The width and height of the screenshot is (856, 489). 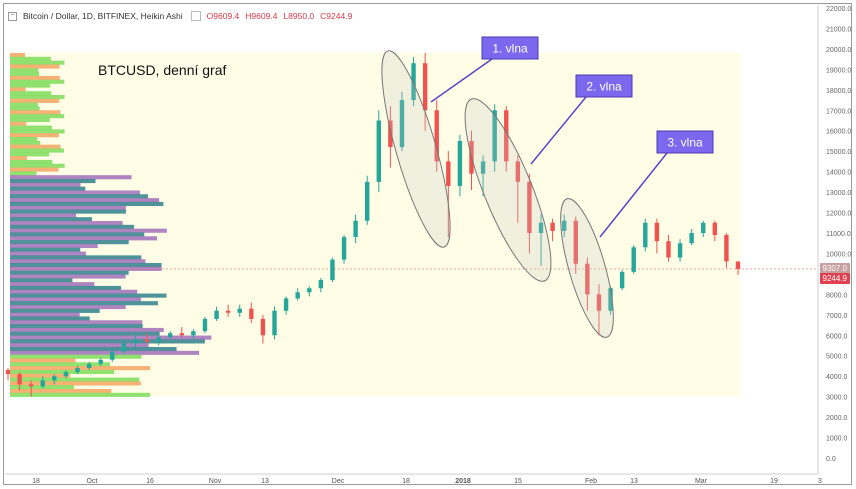 What do you see at coordinates (215, 481) in the screenshot?
I see `x-tick-label: Nov` at bounding box center [215, 481].